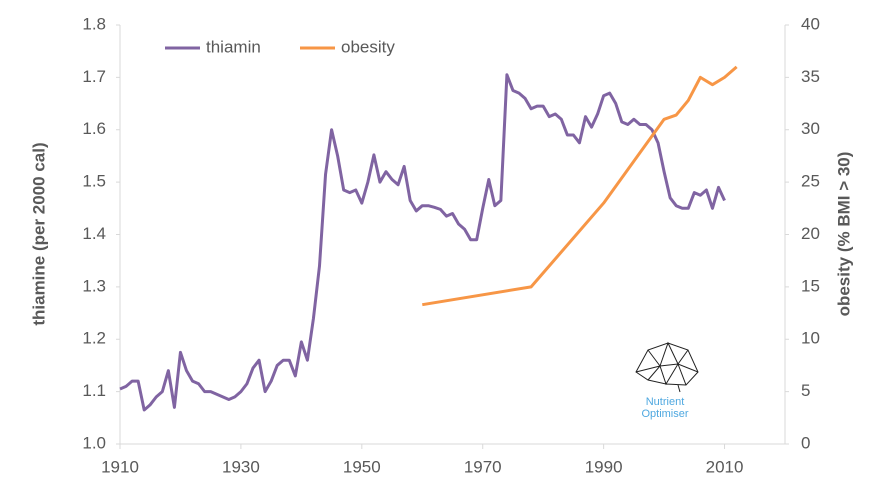  What do you see at coordinates (94, 285) in the screenshot?
I see `y-tick-label: 1.3` at bounding box center [94, 285].